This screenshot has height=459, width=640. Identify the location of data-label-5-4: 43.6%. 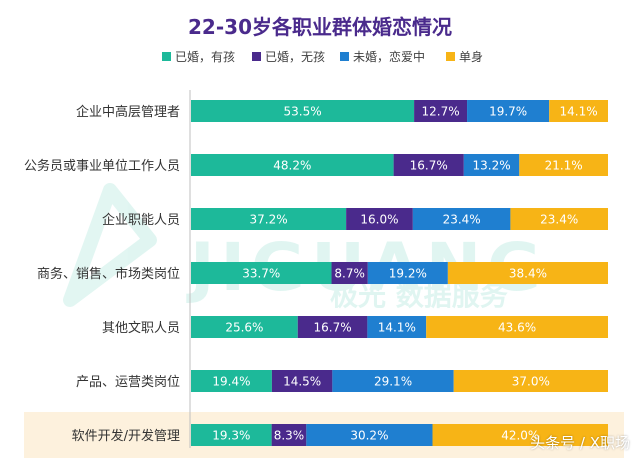
(517, 328).